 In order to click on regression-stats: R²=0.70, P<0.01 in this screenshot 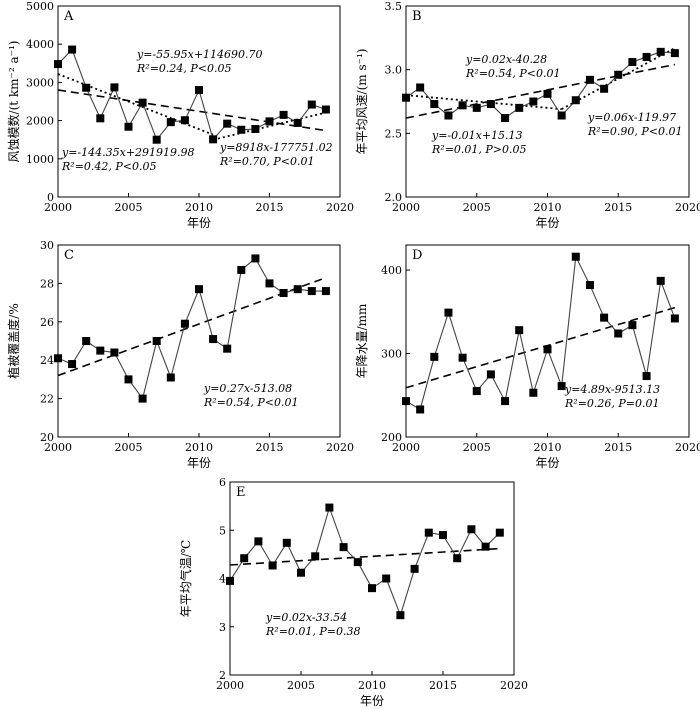, I will do `click(267, 161)`.